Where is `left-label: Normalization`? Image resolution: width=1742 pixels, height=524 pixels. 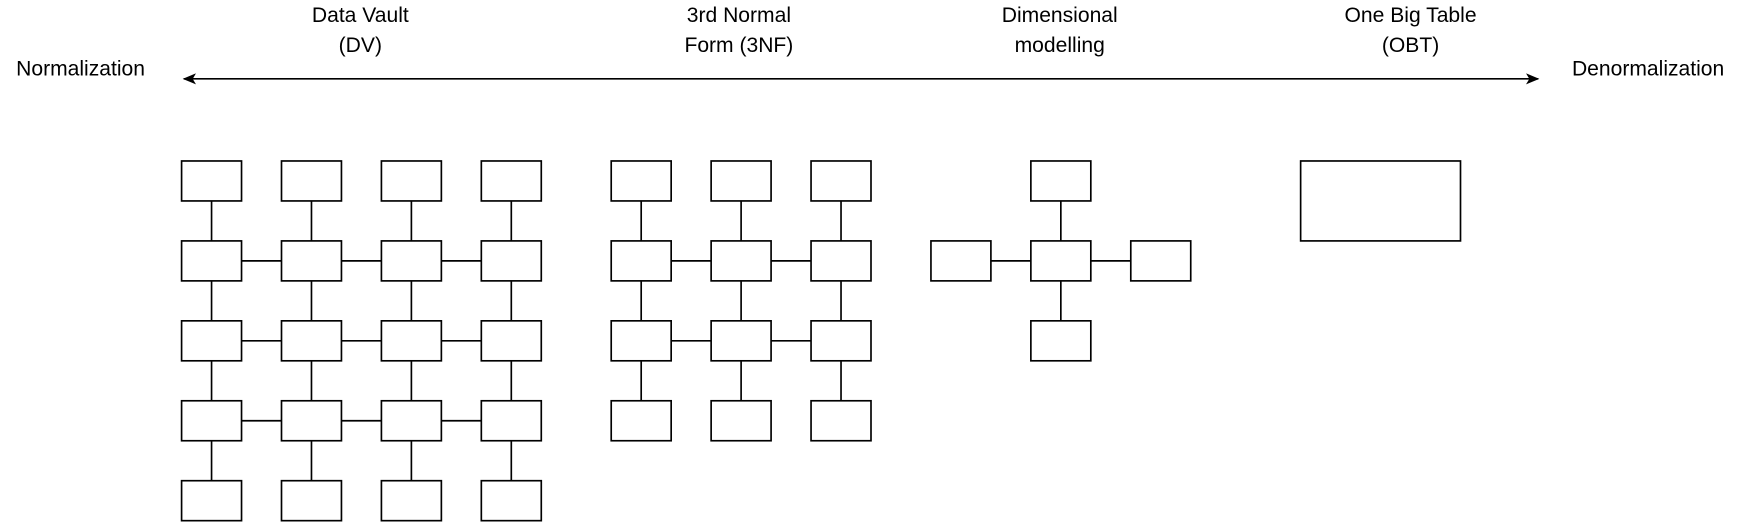 left-label: Normalization is located at coordinates (80, 69).